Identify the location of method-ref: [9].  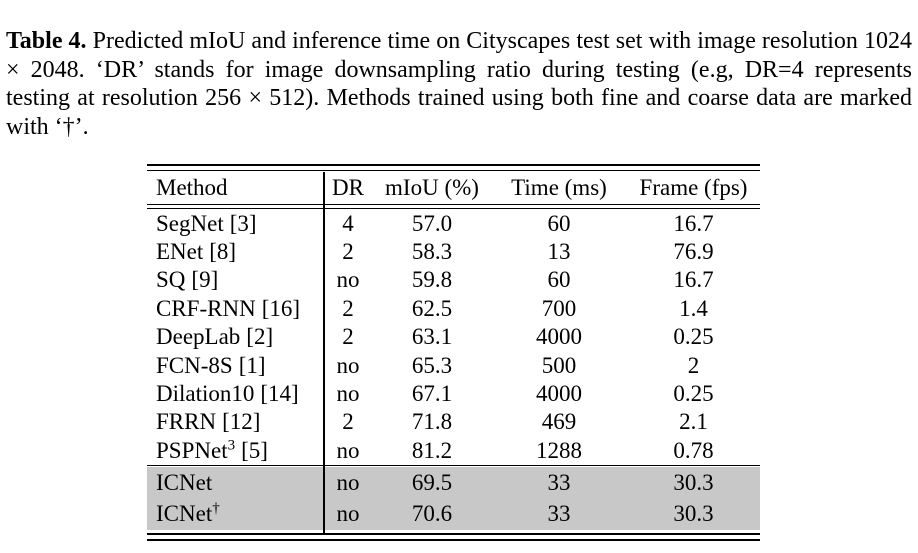
(205, 280).